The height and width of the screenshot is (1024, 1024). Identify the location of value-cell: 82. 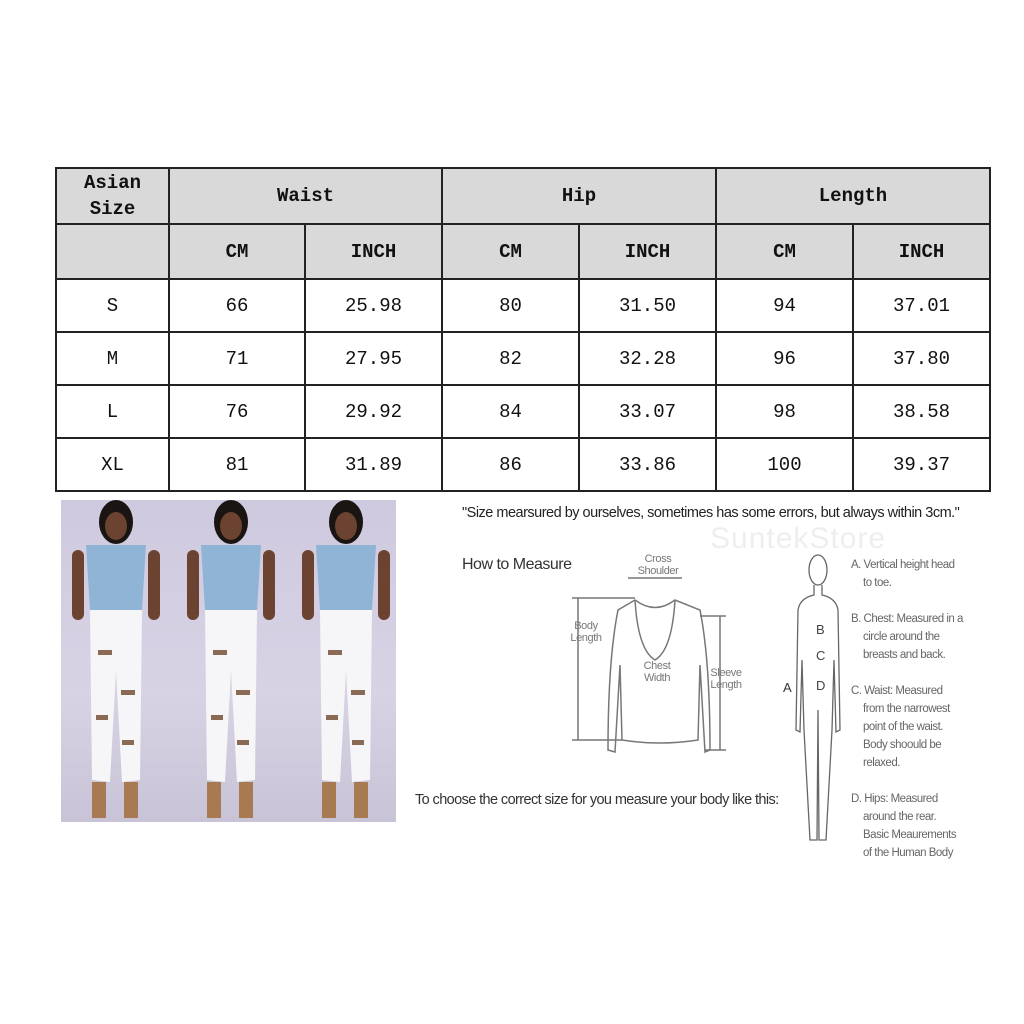
(510, 358).